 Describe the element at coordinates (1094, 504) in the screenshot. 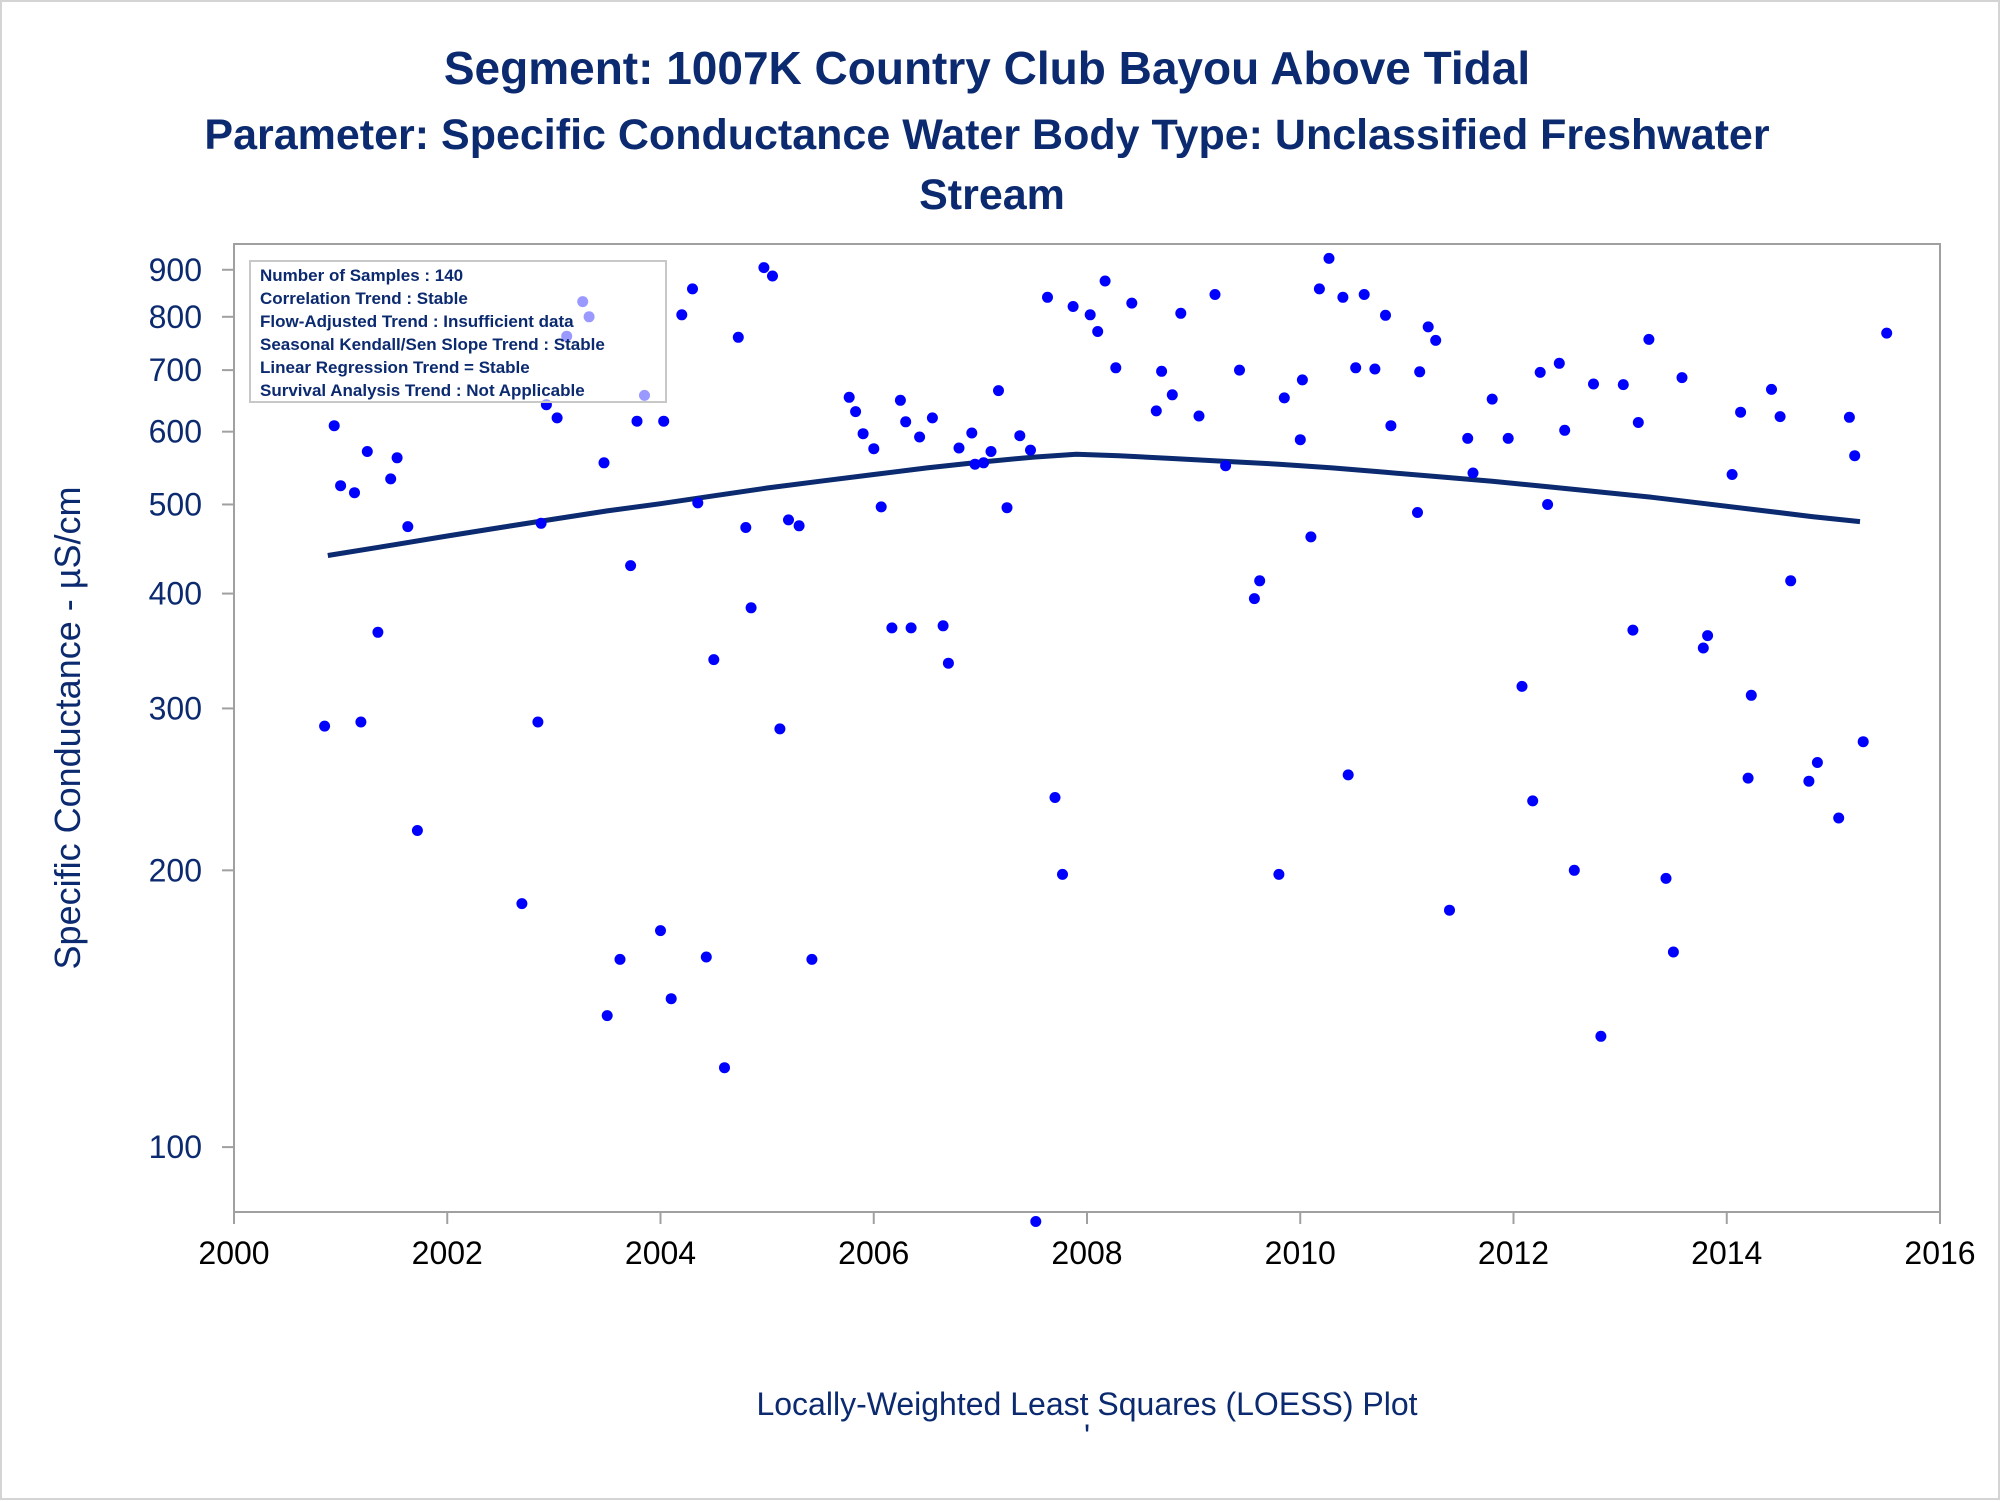

I see `loess-layer` at that location.